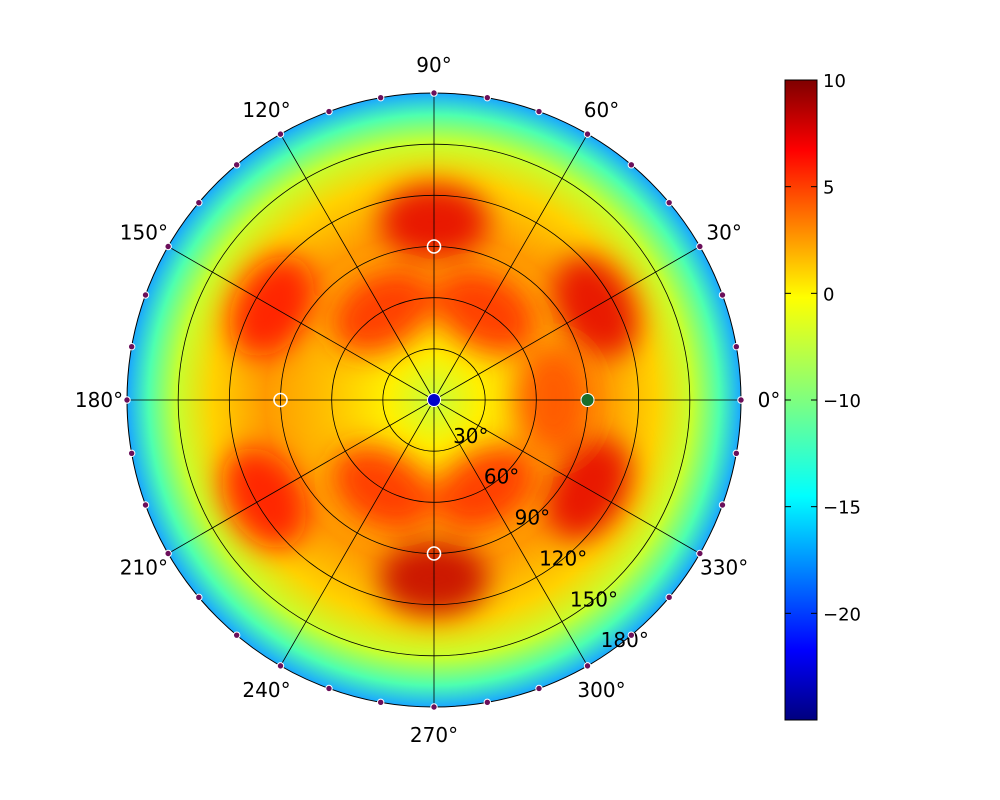 The height and width of the screenshot is (800, 1000). Describe the element at coordinates (433, 65) in the screenshot. I see `theta-tick-label: 90°` at that location.